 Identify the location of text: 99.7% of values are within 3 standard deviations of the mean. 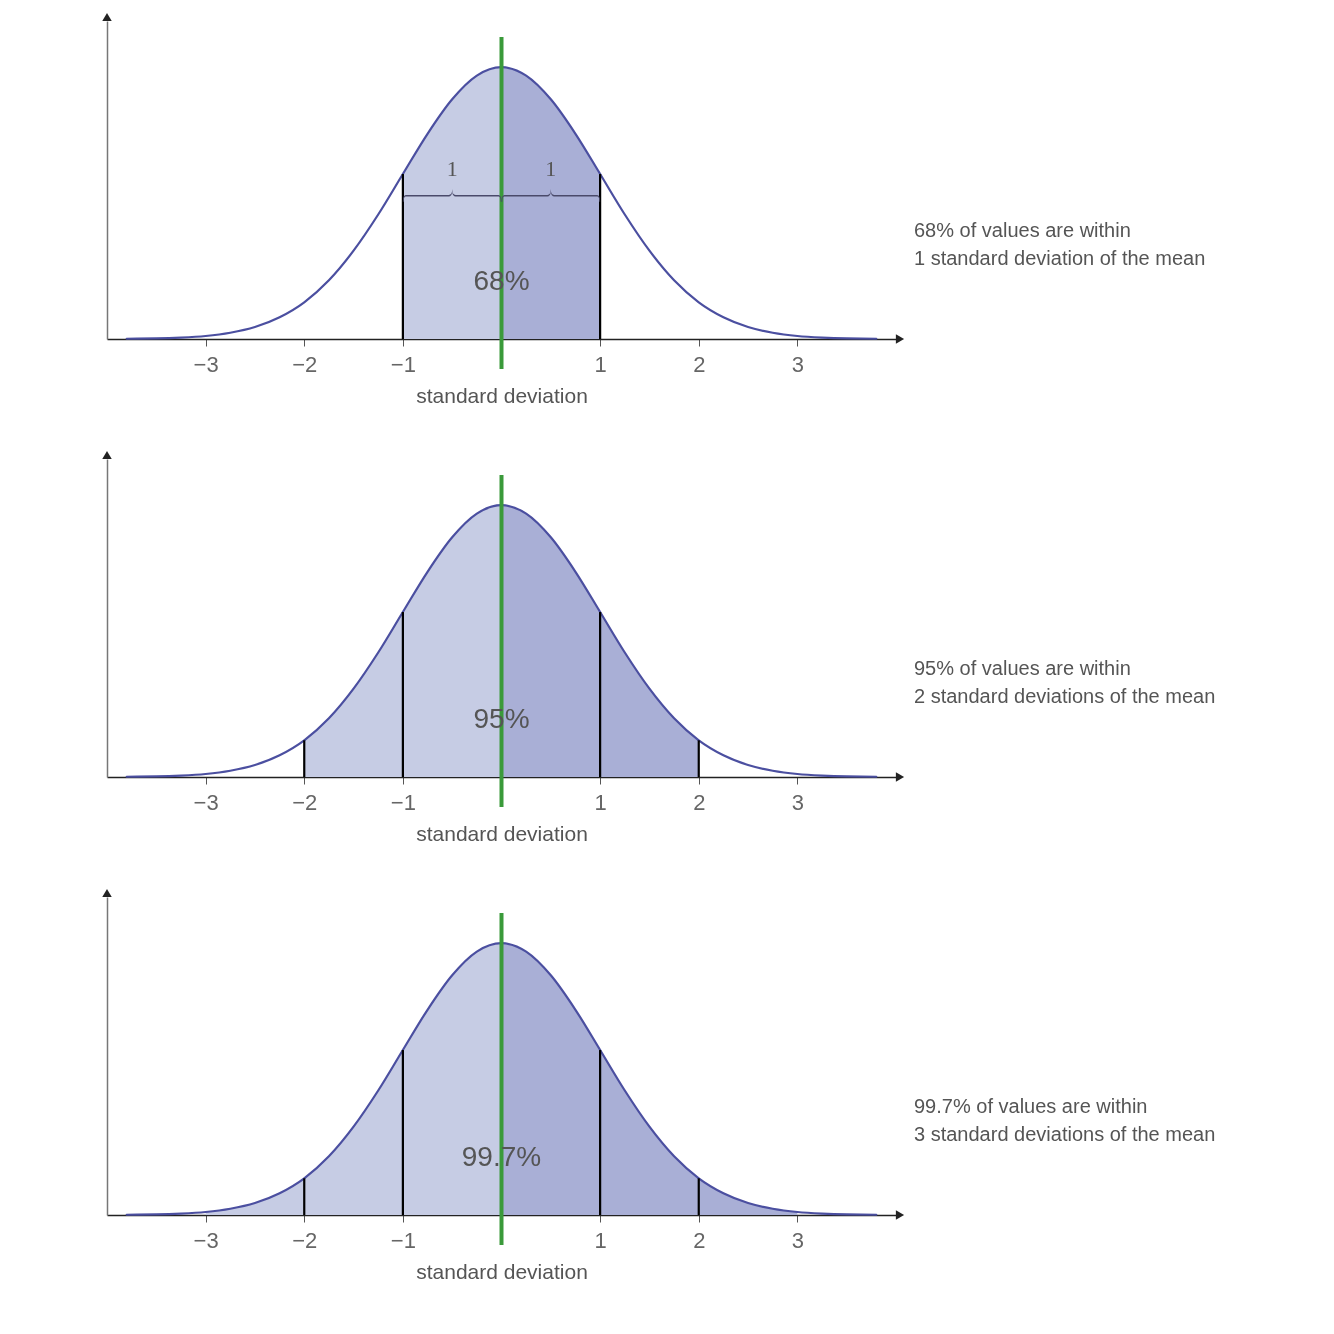
(1065, 1119).